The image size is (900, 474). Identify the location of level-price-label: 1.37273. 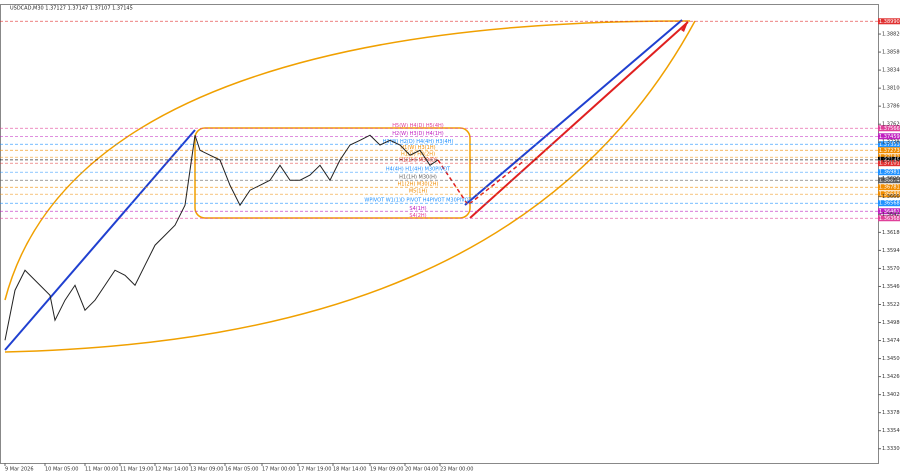
(889, 151).